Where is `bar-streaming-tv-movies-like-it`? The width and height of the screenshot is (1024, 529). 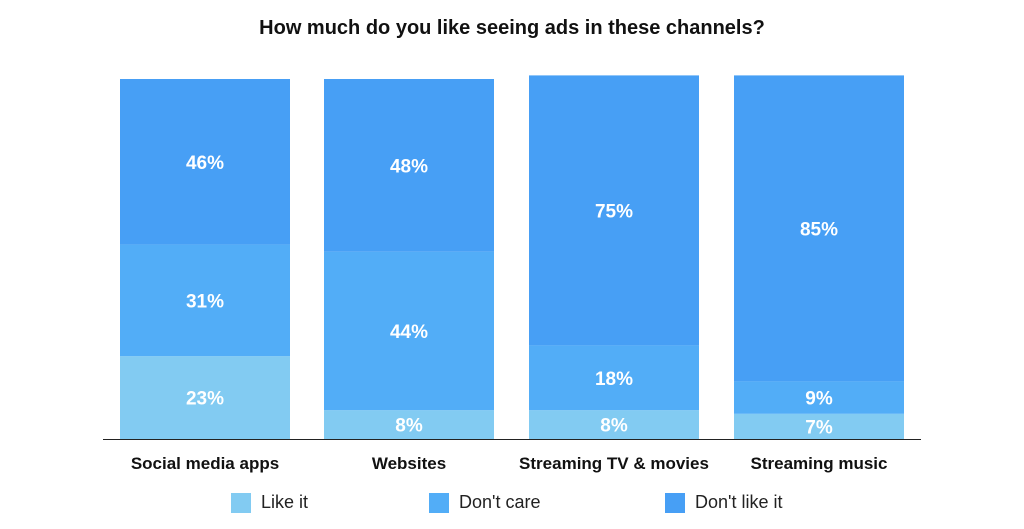 bar-streaming-tv-movies-like-it is located at coordinates (614, 424).